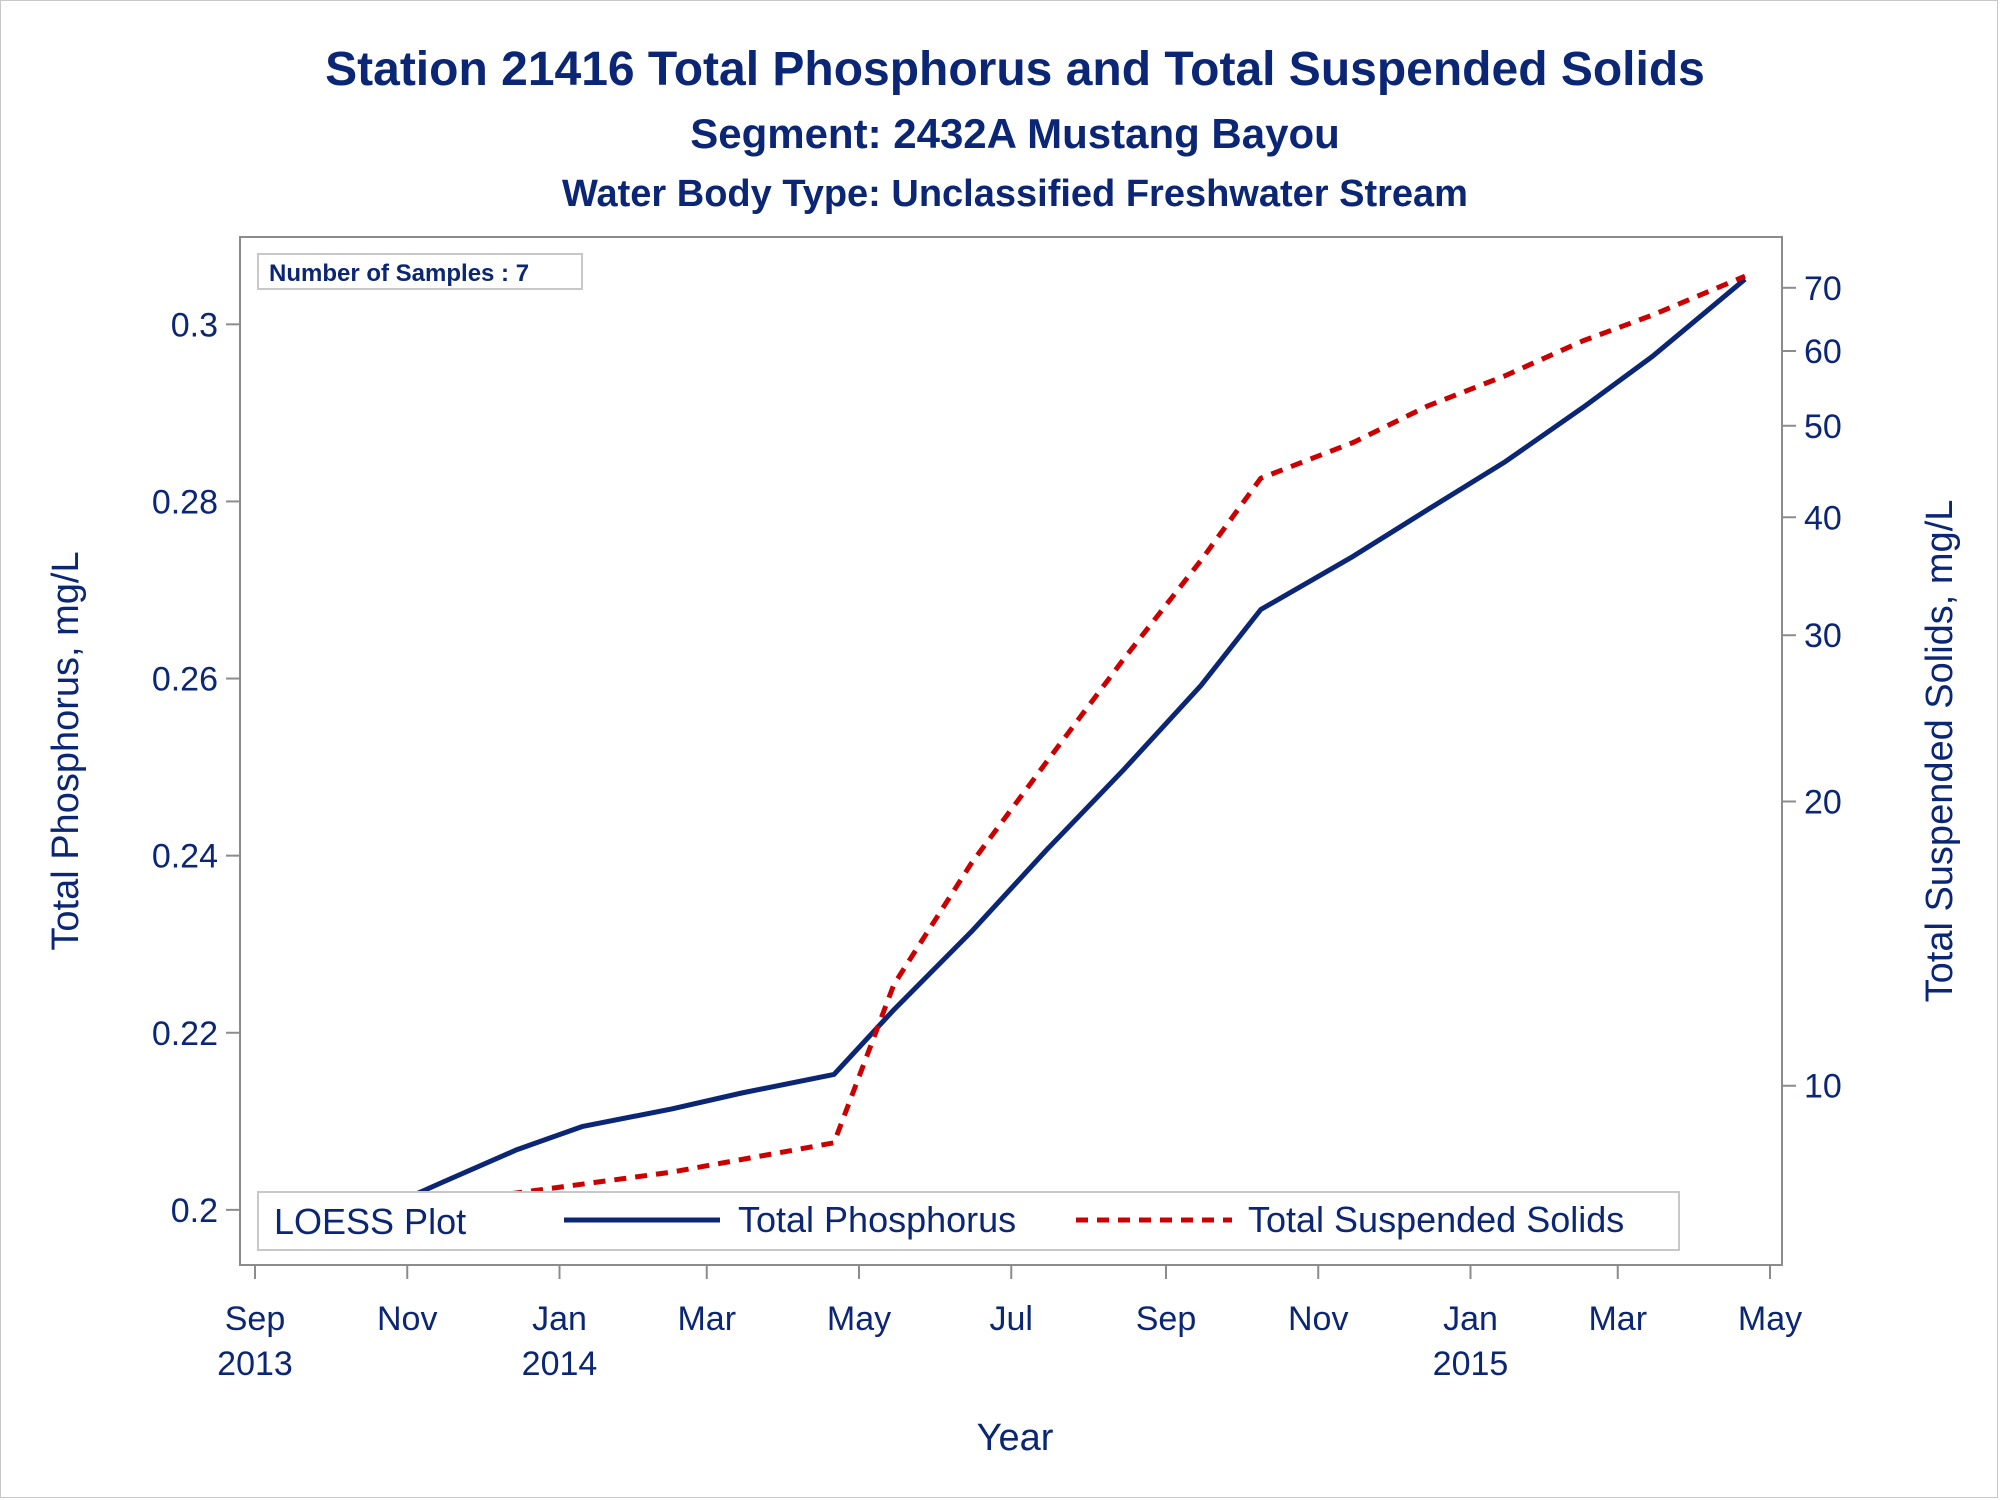 This screenshot has width=2000, height=1500. What do you see at coordinates (1166, 1319) in the screenshot?
I see `x-tick-label-6: Sep` at bounding box center [1166, 1319].